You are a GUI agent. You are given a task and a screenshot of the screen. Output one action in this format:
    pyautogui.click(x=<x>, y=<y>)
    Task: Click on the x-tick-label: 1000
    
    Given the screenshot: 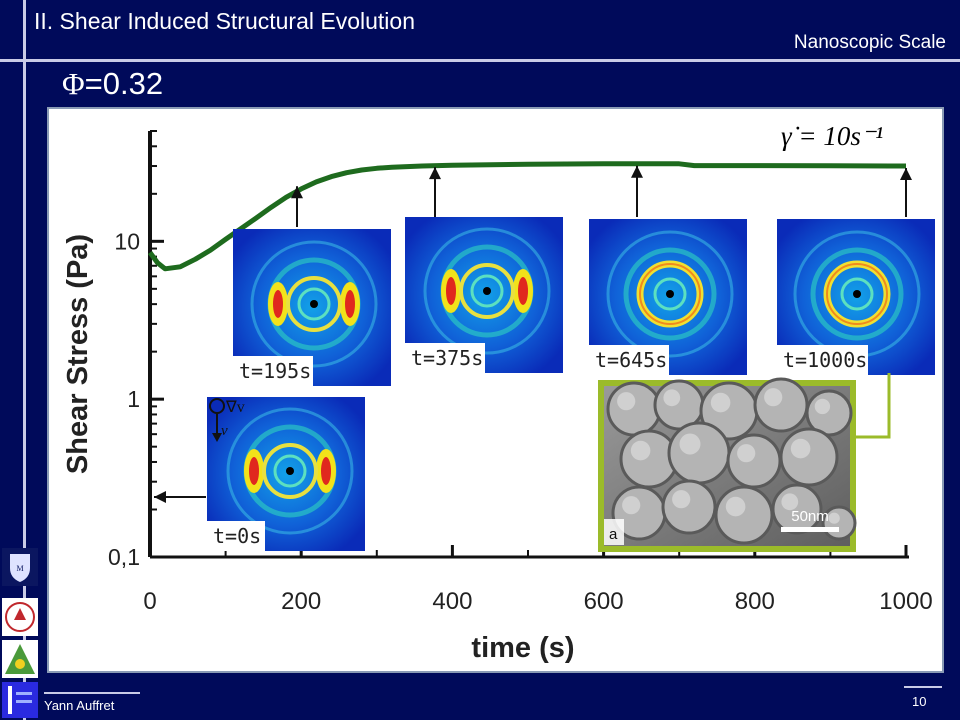 What is the action you would take?
    pyautogui.click(x=905, y=601)
    